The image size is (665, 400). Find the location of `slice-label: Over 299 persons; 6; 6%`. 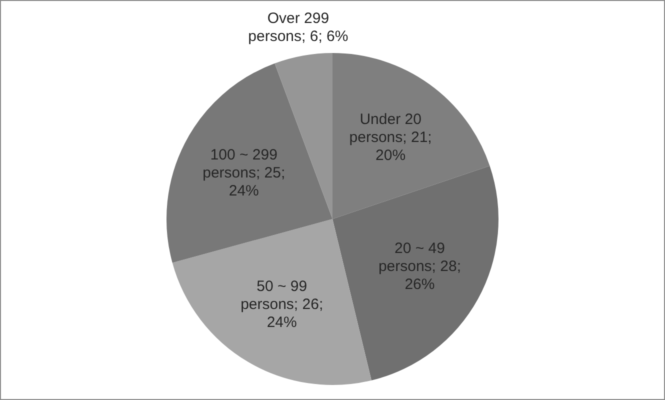

slice-label: Over 299 persons; 6; 6% is located at coordinates (298, 28).